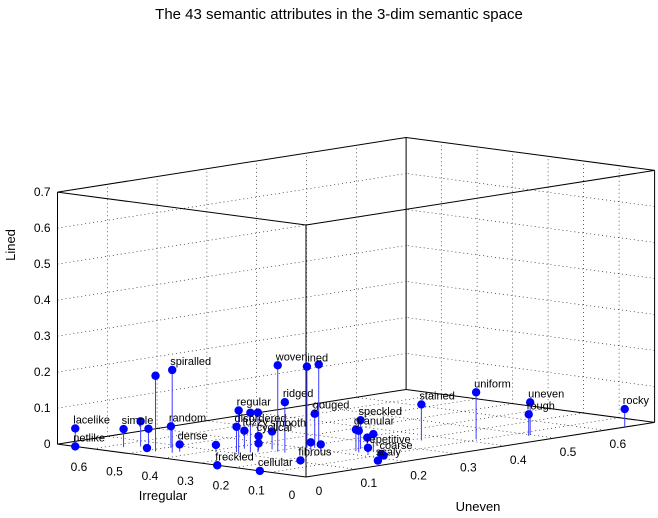 The image size is (658, 518). What do you see at coordinates (42, 300) in the screenshot?
I see `z-tick-label: 0.4` at bounding box center [42, 300].